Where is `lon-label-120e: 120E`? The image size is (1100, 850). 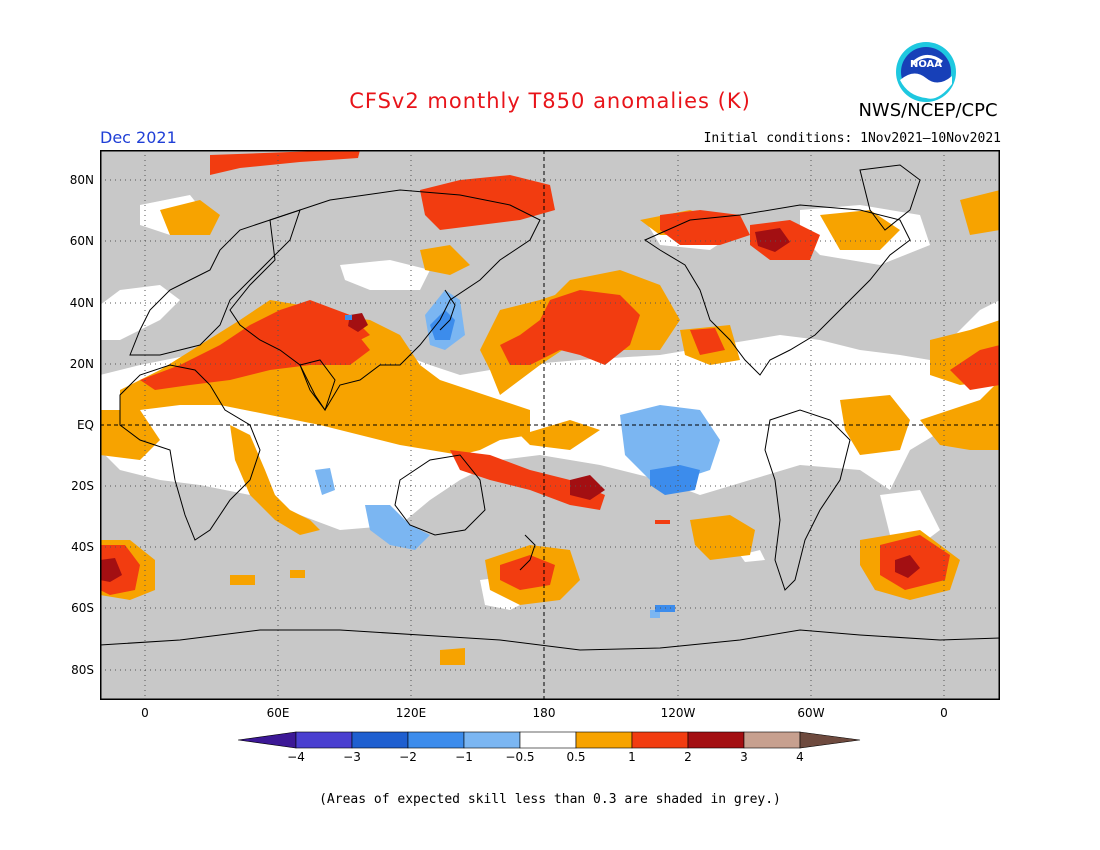
lon-label-120e: 120E is located at coordinates (411, 713).